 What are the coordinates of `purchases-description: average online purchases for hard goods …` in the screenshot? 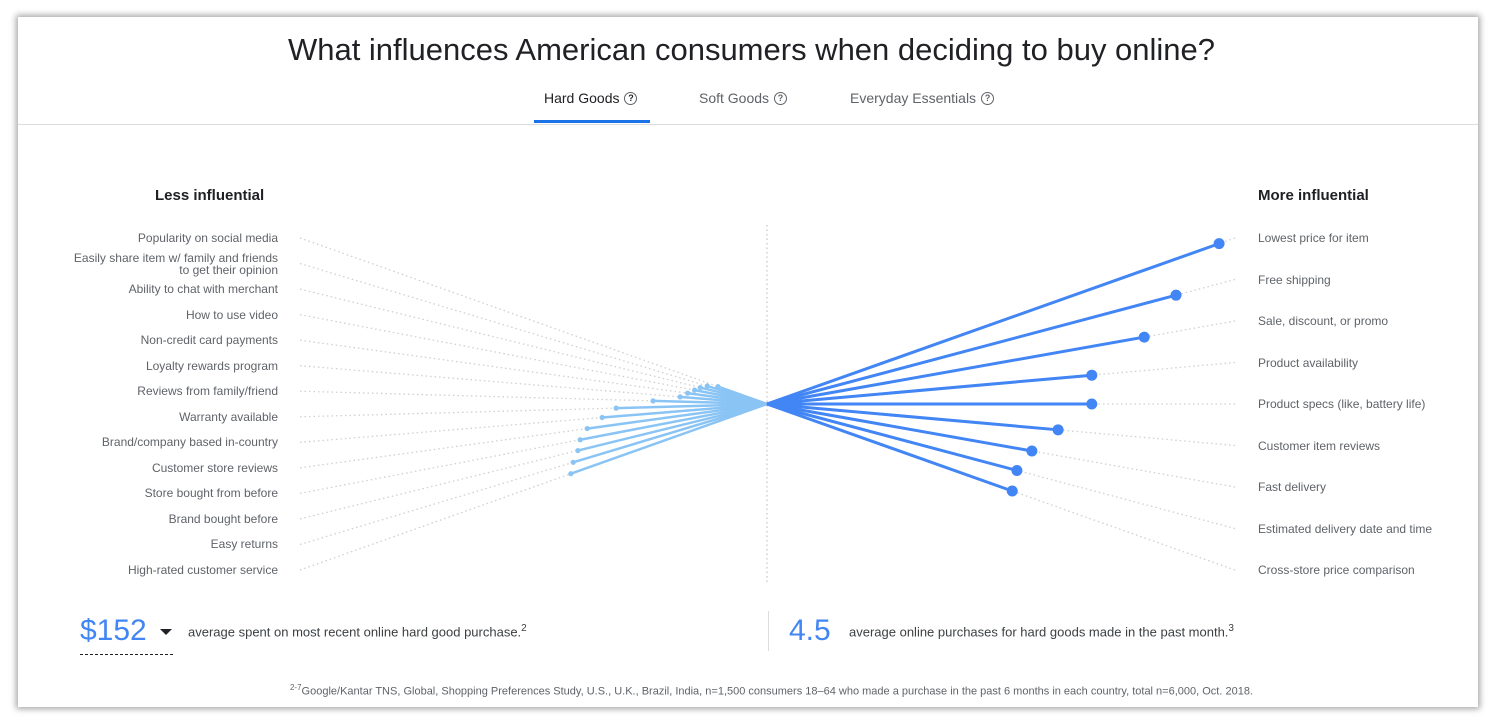 It's located at (1039, 632).